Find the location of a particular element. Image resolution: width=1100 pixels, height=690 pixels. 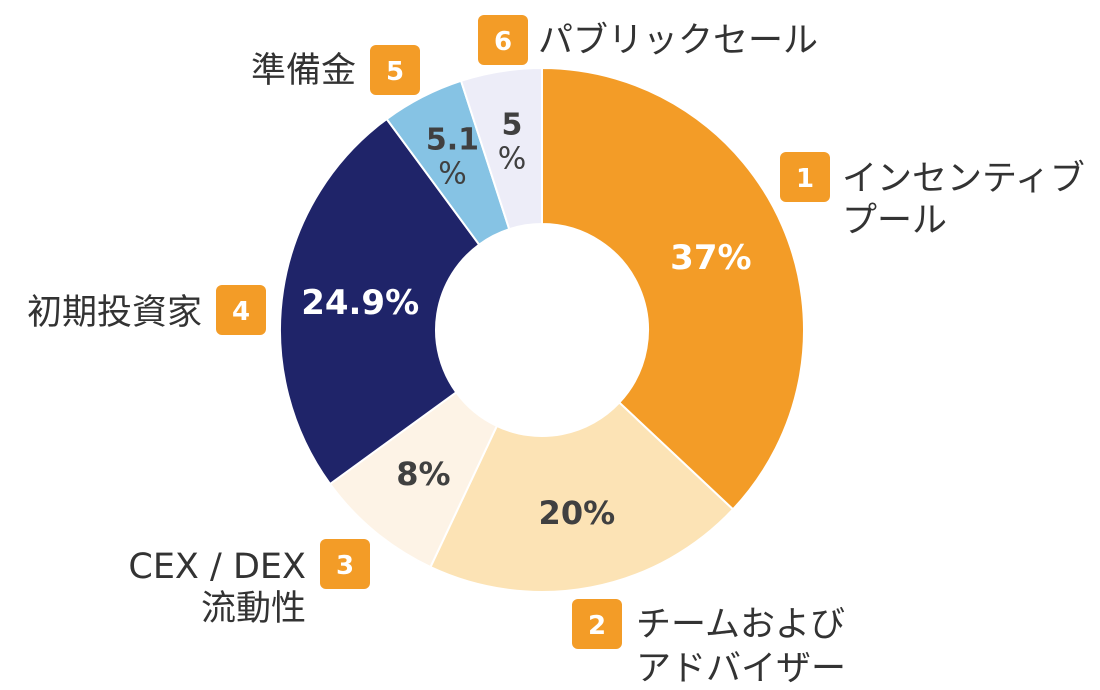

legend-label-line: パブリックセール is located at coordinates (678, 41).